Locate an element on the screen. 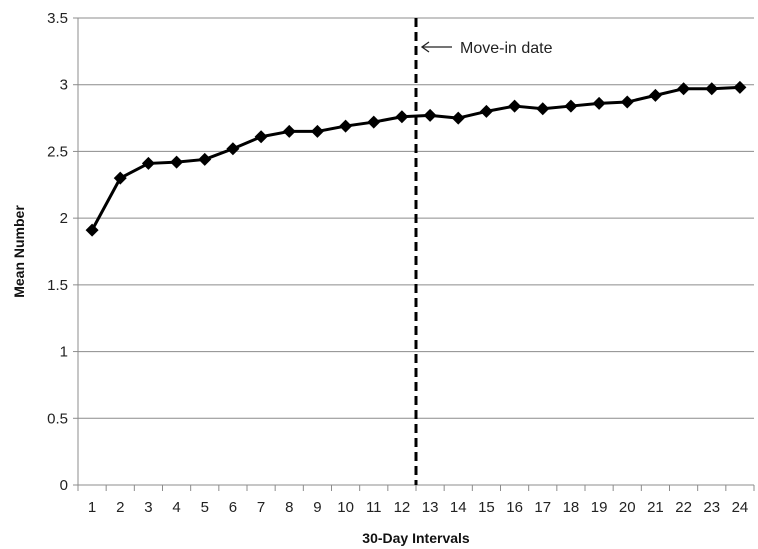  x-tick-label: 13 is located at coordinates (430, 507).